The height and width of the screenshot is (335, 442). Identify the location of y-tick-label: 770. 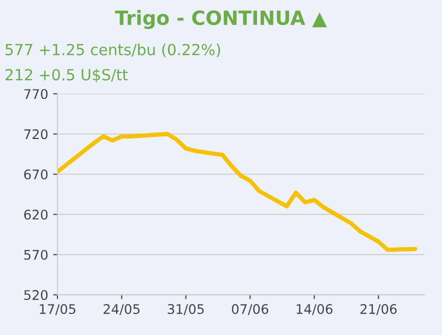
(36, 94).